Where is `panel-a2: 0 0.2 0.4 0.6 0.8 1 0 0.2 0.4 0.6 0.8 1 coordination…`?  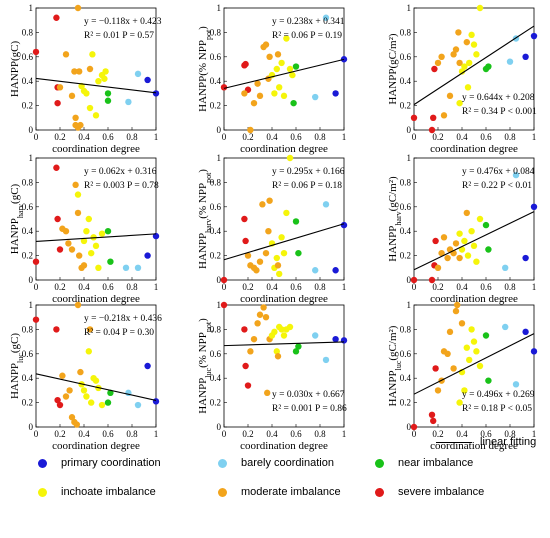
panel-a2: 0 0.2 0.4 0.6 0.8 1 0 0.2 0.4 0.6 0.8 1 coordination… is located at coordinates (84, 229).